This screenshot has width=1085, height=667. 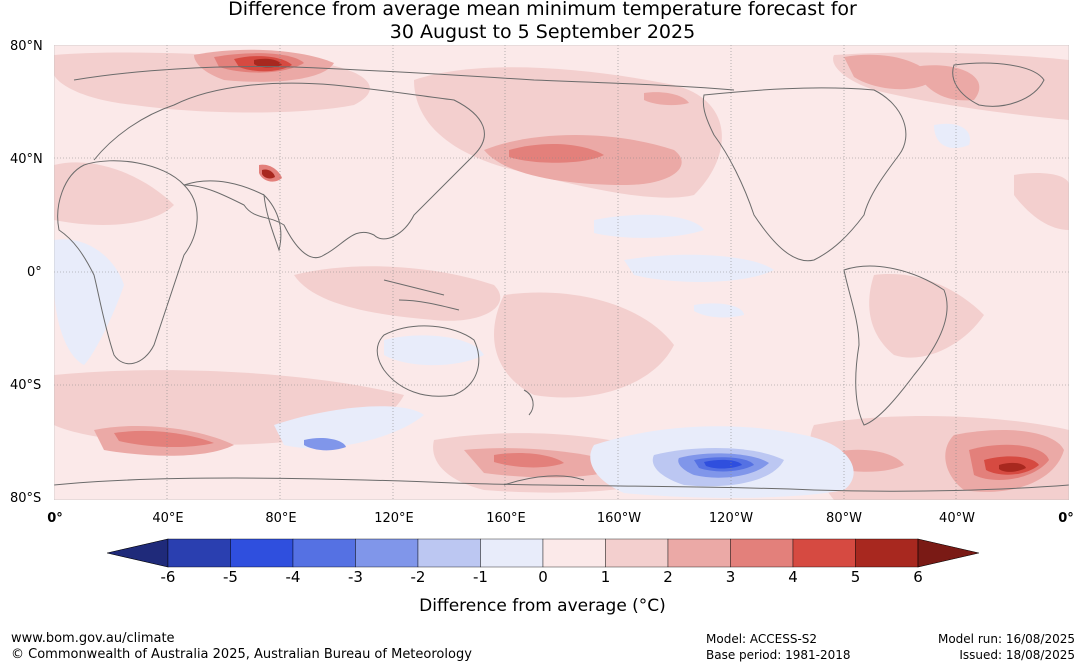 I want to click on lon-label-40e: 40°E, so click(x=168, y=518).